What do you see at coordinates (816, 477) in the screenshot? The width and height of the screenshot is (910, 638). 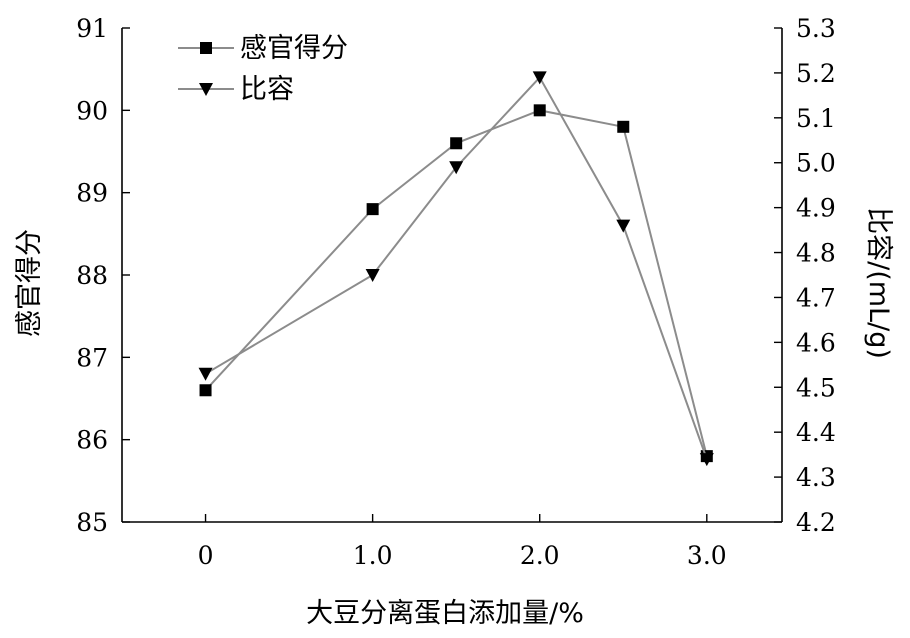 I see `right-y-tick-label: 4.3` at bounding box center [816, 477].